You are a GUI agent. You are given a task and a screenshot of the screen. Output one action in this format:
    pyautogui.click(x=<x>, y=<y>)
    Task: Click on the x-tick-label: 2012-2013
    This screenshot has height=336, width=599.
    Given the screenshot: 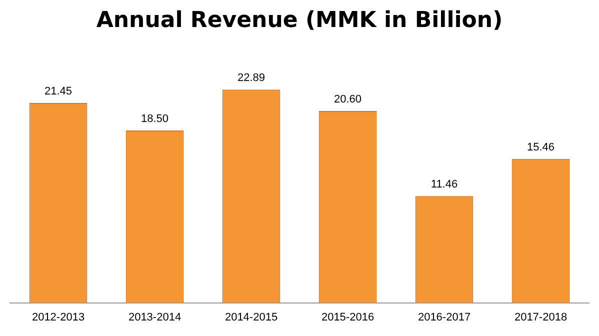 What is the action you would take?
    pyautogui.click(x=58, y=317)
    